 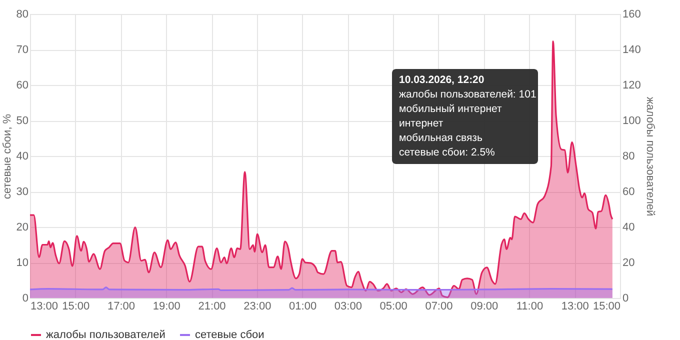 What do you see at coordinates (467, 94) in the screenshot?
I see `annotation: жалобы пользователей: 101` at bounding box center [467, 94].